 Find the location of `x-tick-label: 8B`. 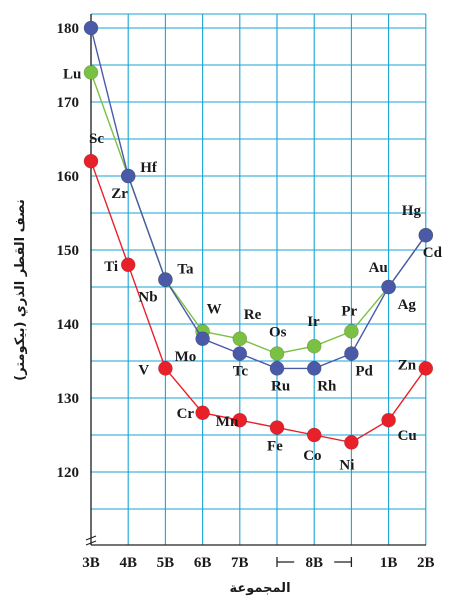

x-tick-label: 8B is located at coordinates (314, 563).